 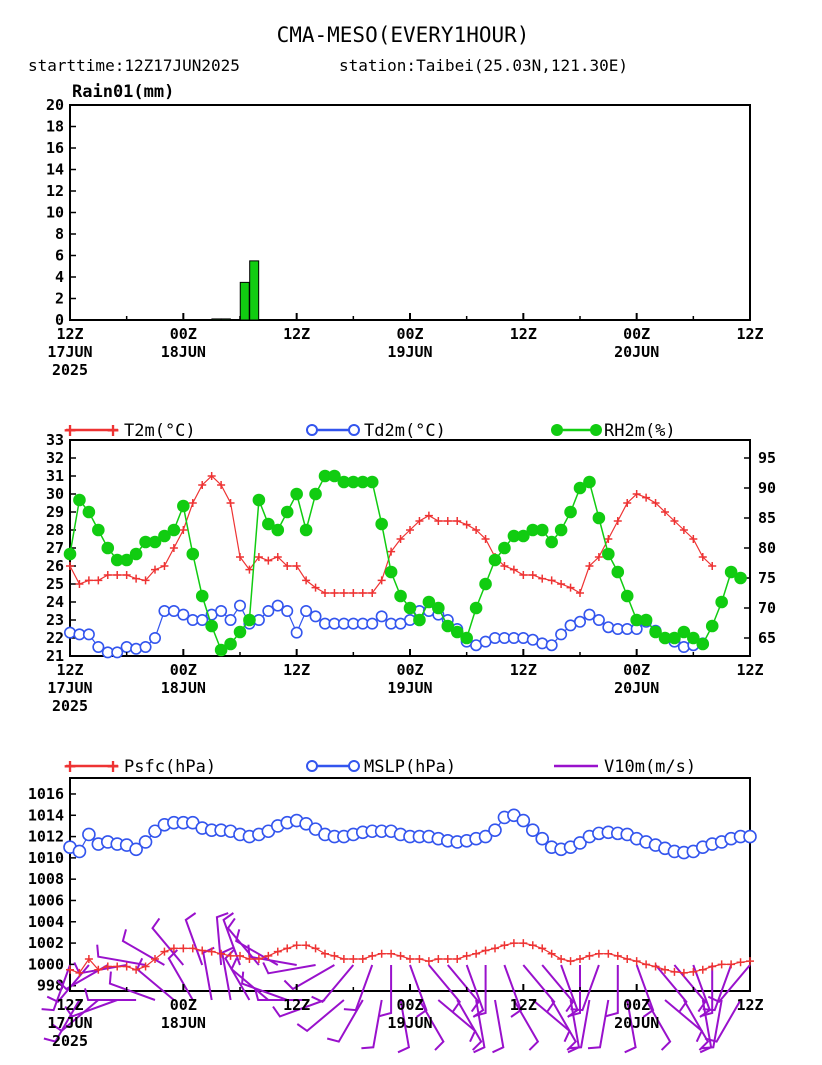 I want to click on rh2m-legend-marker-left, so click(x=557, y=430).